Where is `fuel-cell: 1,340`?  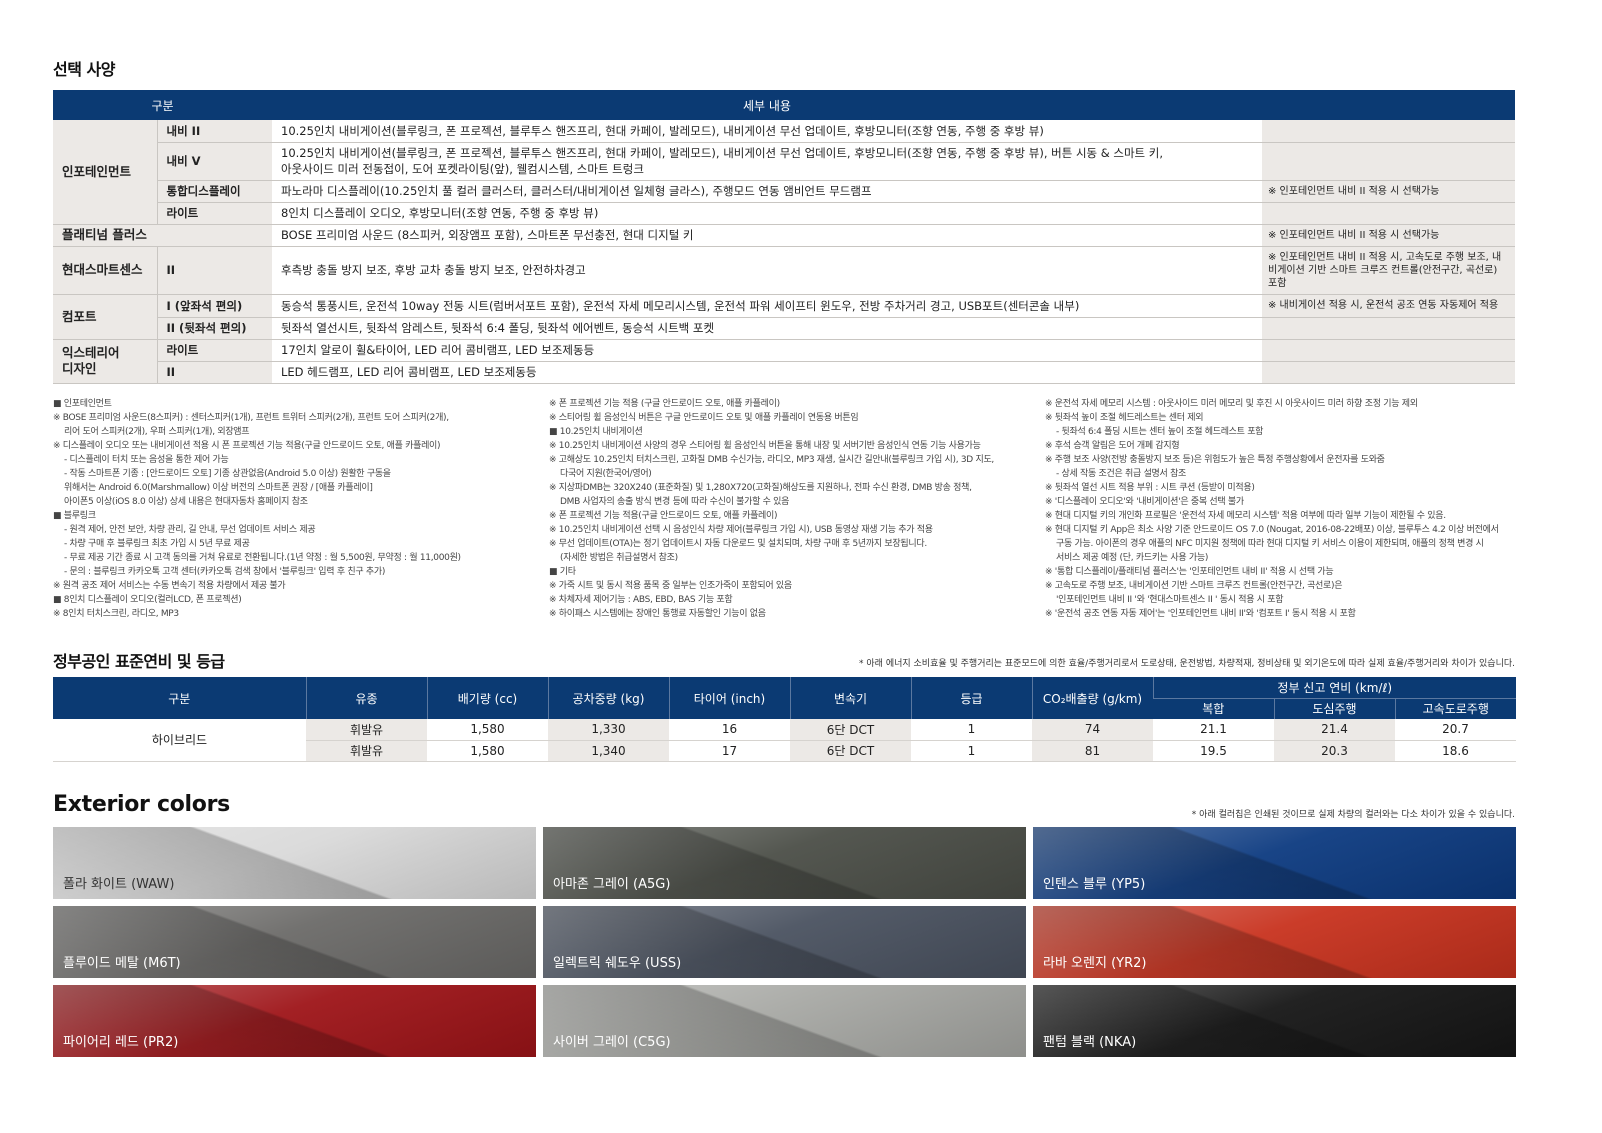
fuel-cell: 1,340 is located at coordinates (608, 751).